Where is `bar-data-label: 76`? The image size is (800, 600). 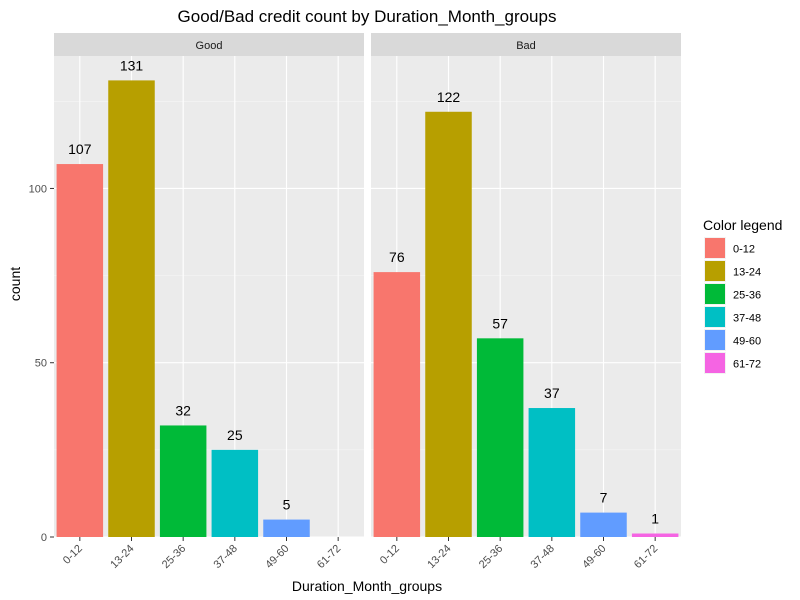 bar-data-label: 76 is located at coordinates (397, 257).